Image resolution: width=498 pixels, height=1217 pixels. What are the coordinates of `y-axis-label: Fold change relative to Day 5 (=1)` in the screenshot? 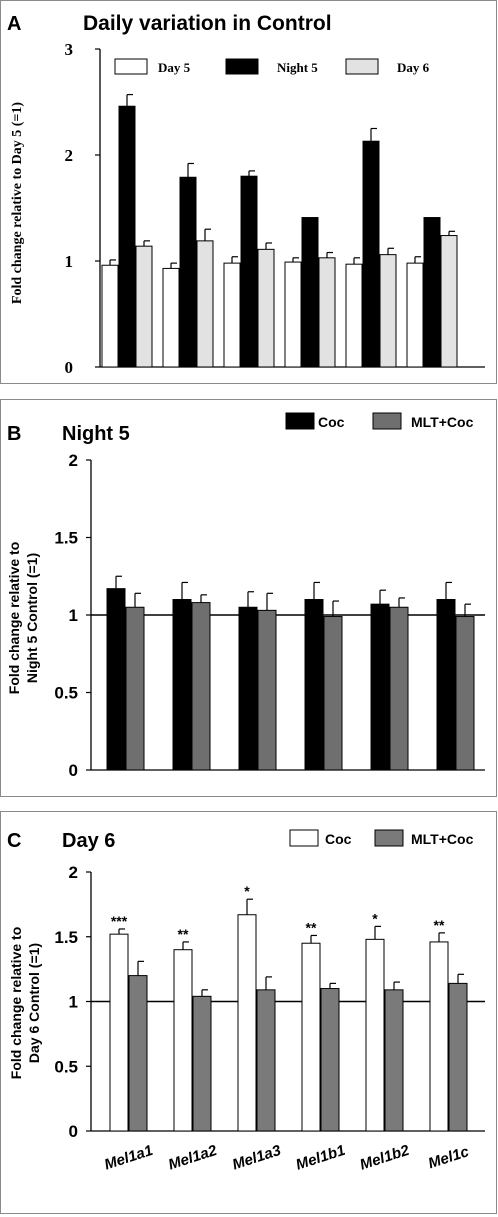 It's located at (17, 203).